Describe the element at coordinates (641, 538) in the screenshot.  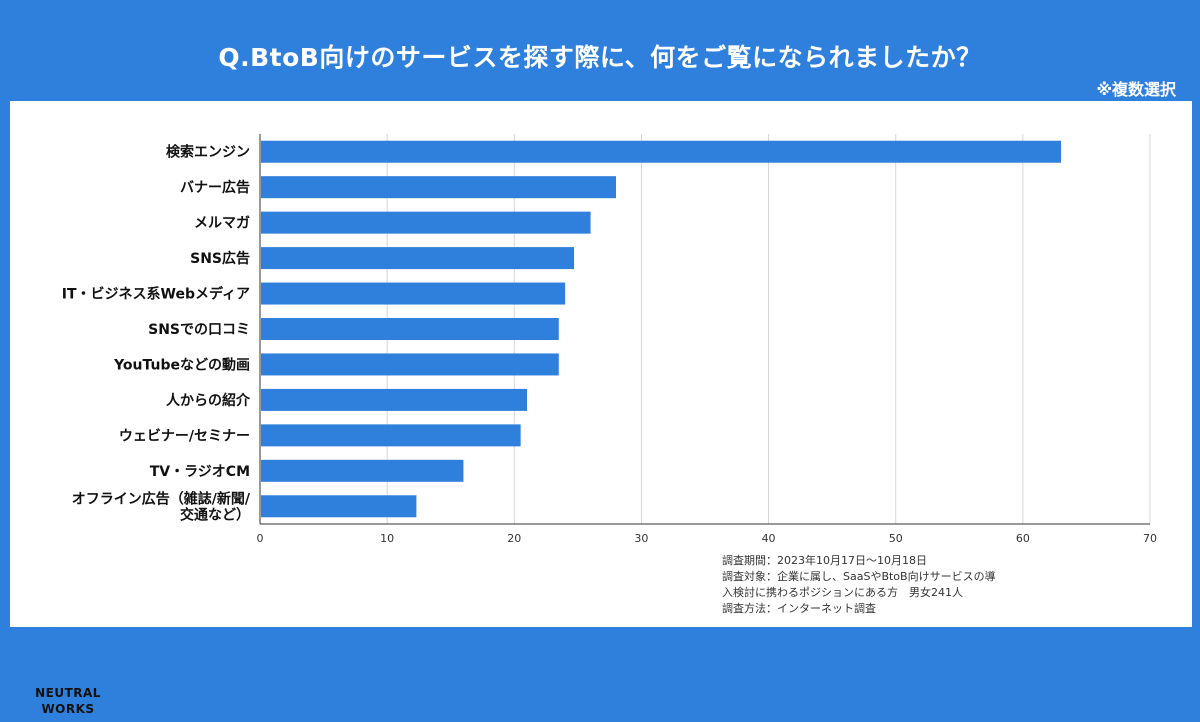
I see `x-tick-label: 30` at that location.